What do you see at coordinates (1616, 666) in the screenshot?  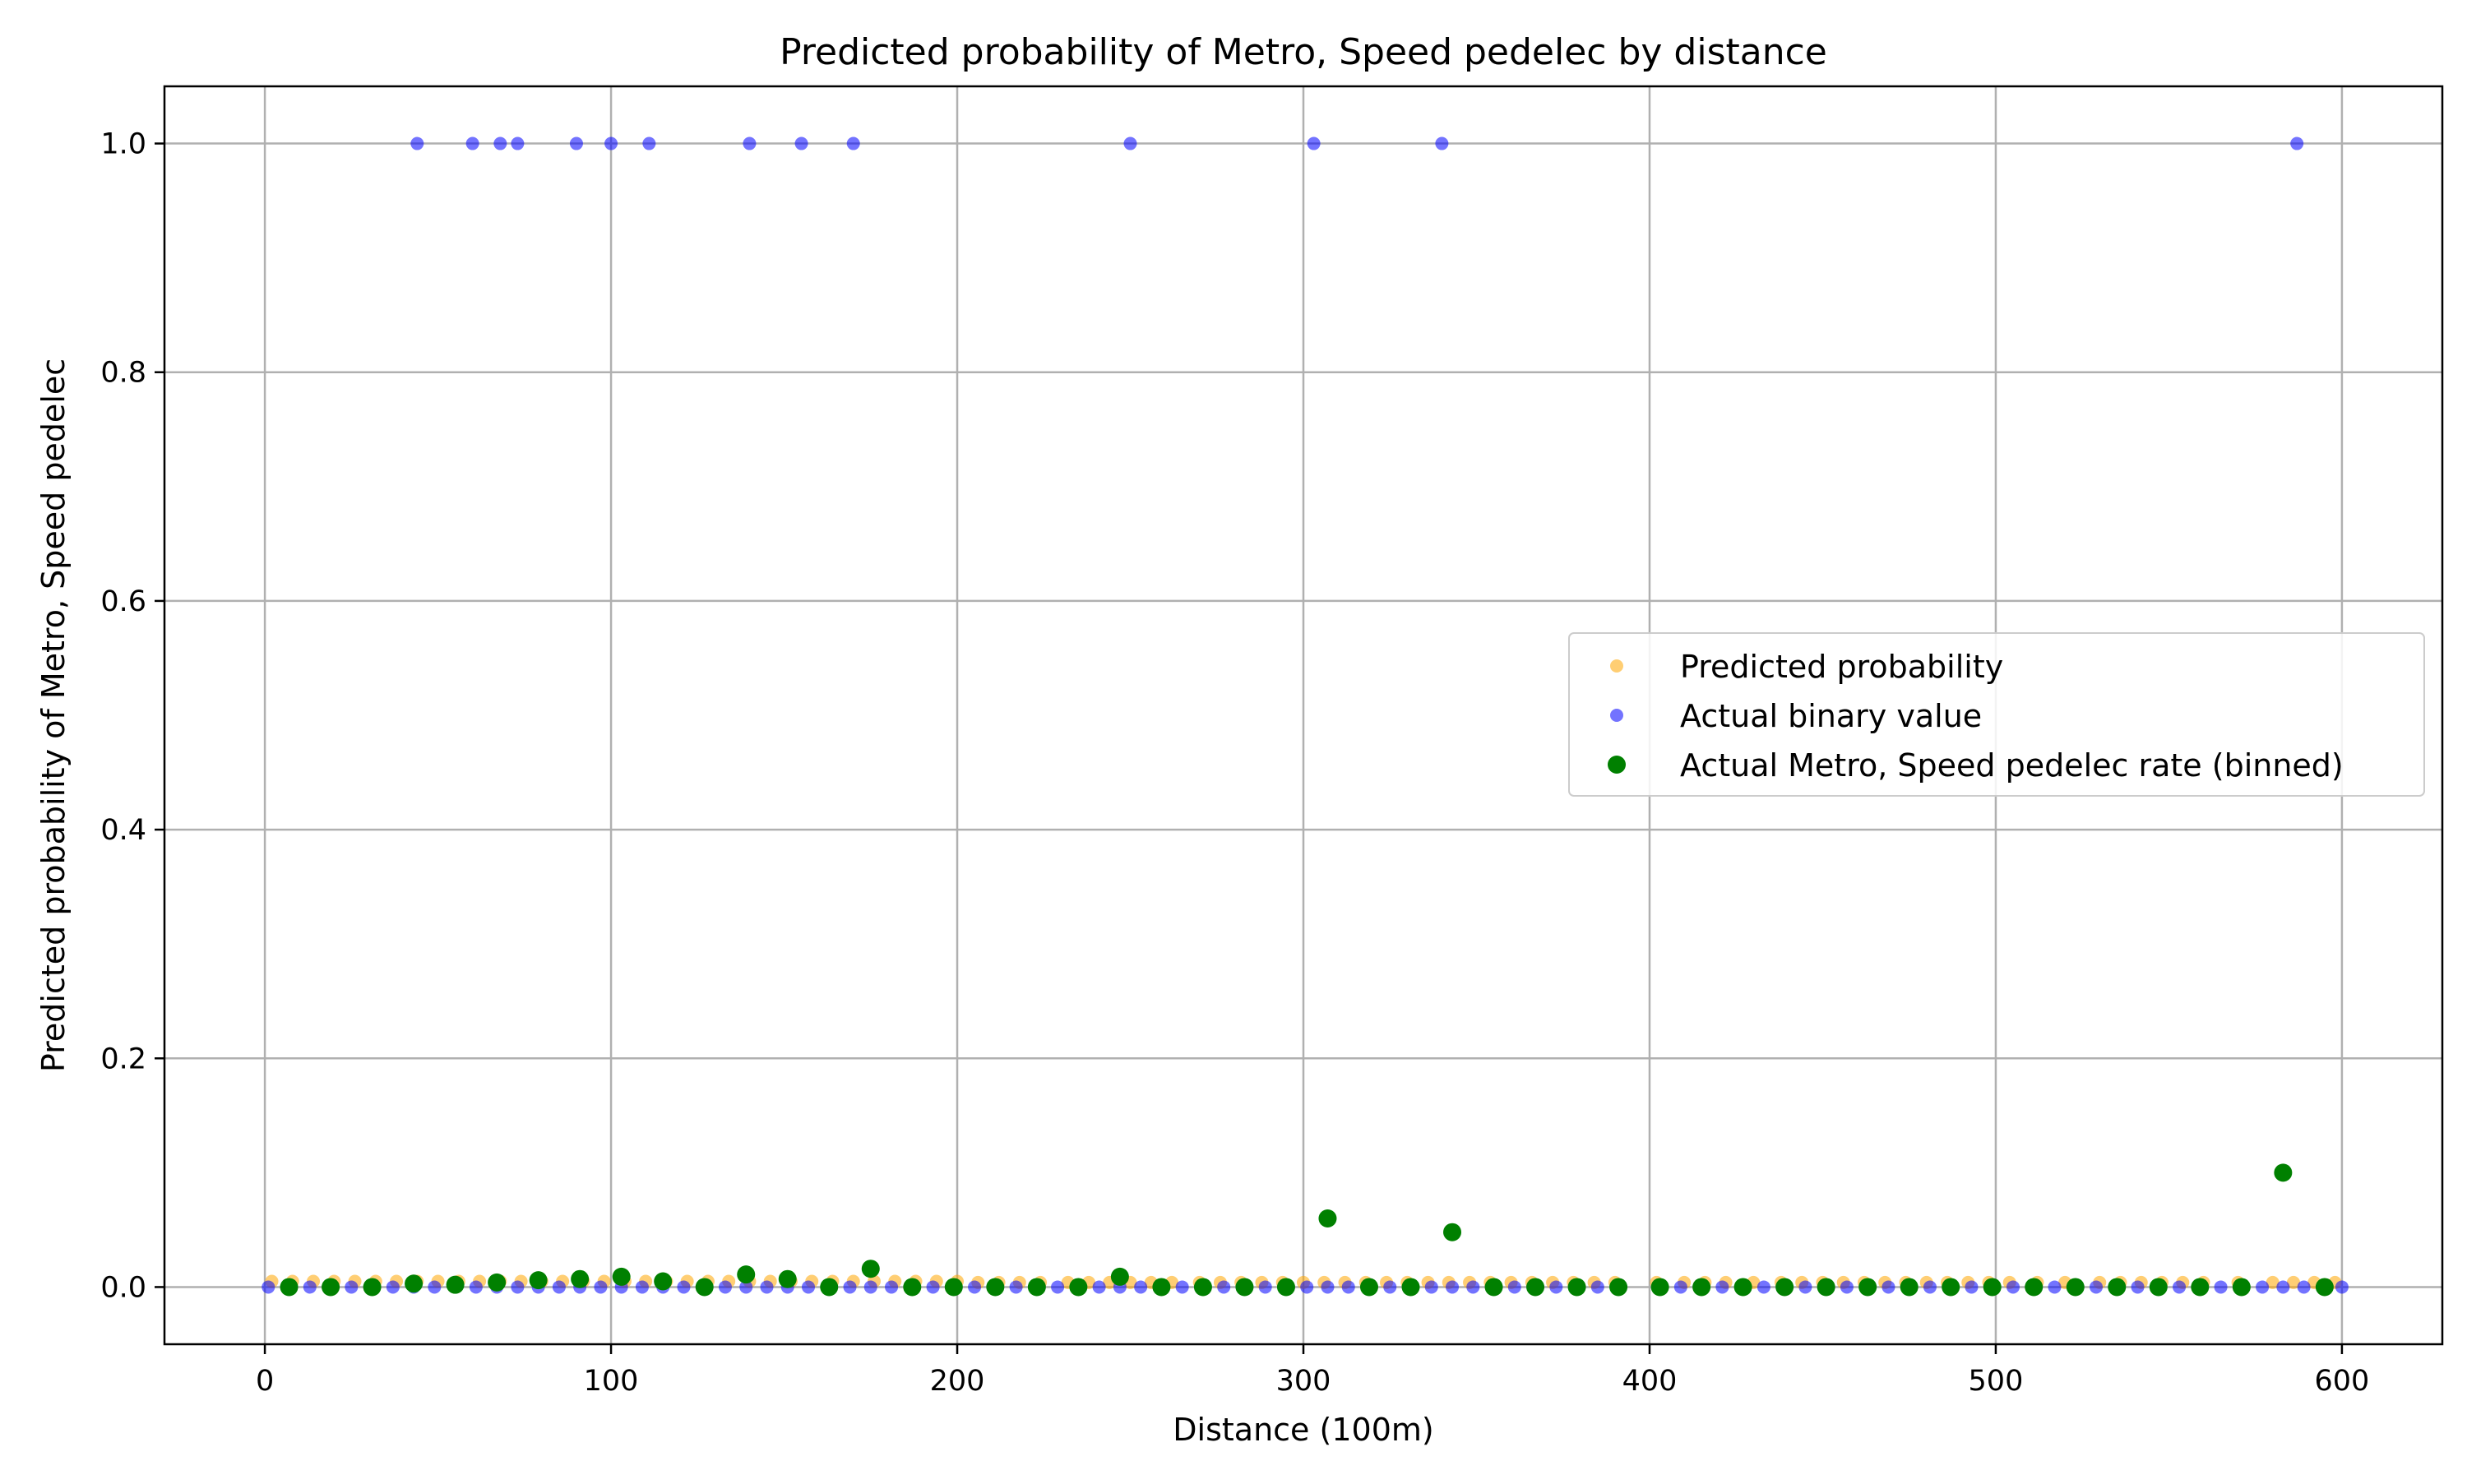 I see `legend-marker-predicted` at bounding box center [1616, 666].